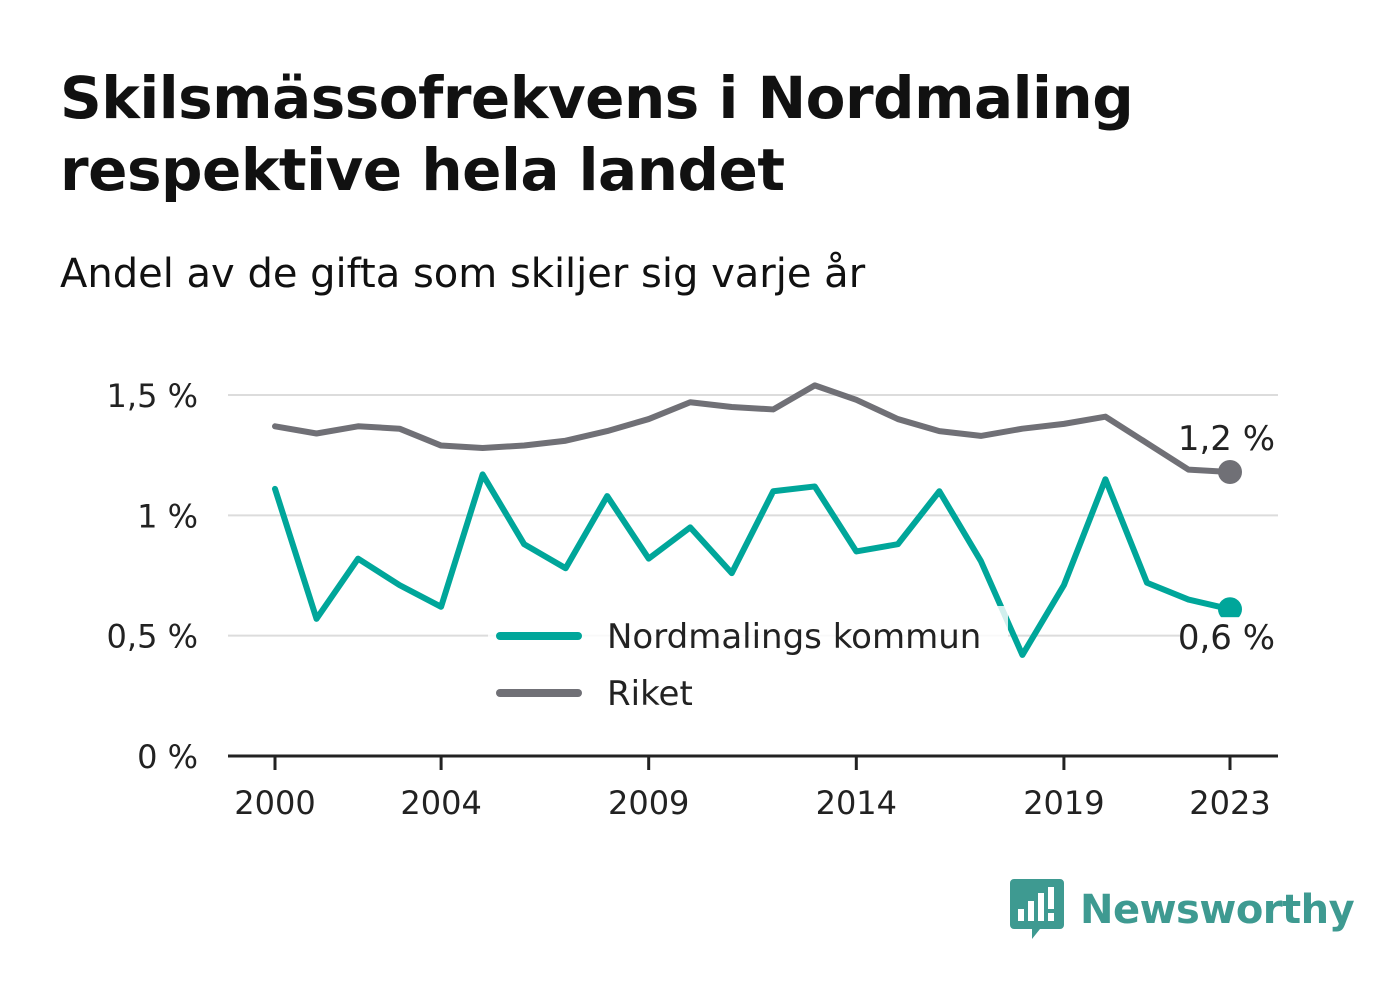 The image size is (1382, 999). What do you see at coordinates (648, 803) in the screenshot?
I see `x-tick-label: 2009` at bounding box center [648, 803].